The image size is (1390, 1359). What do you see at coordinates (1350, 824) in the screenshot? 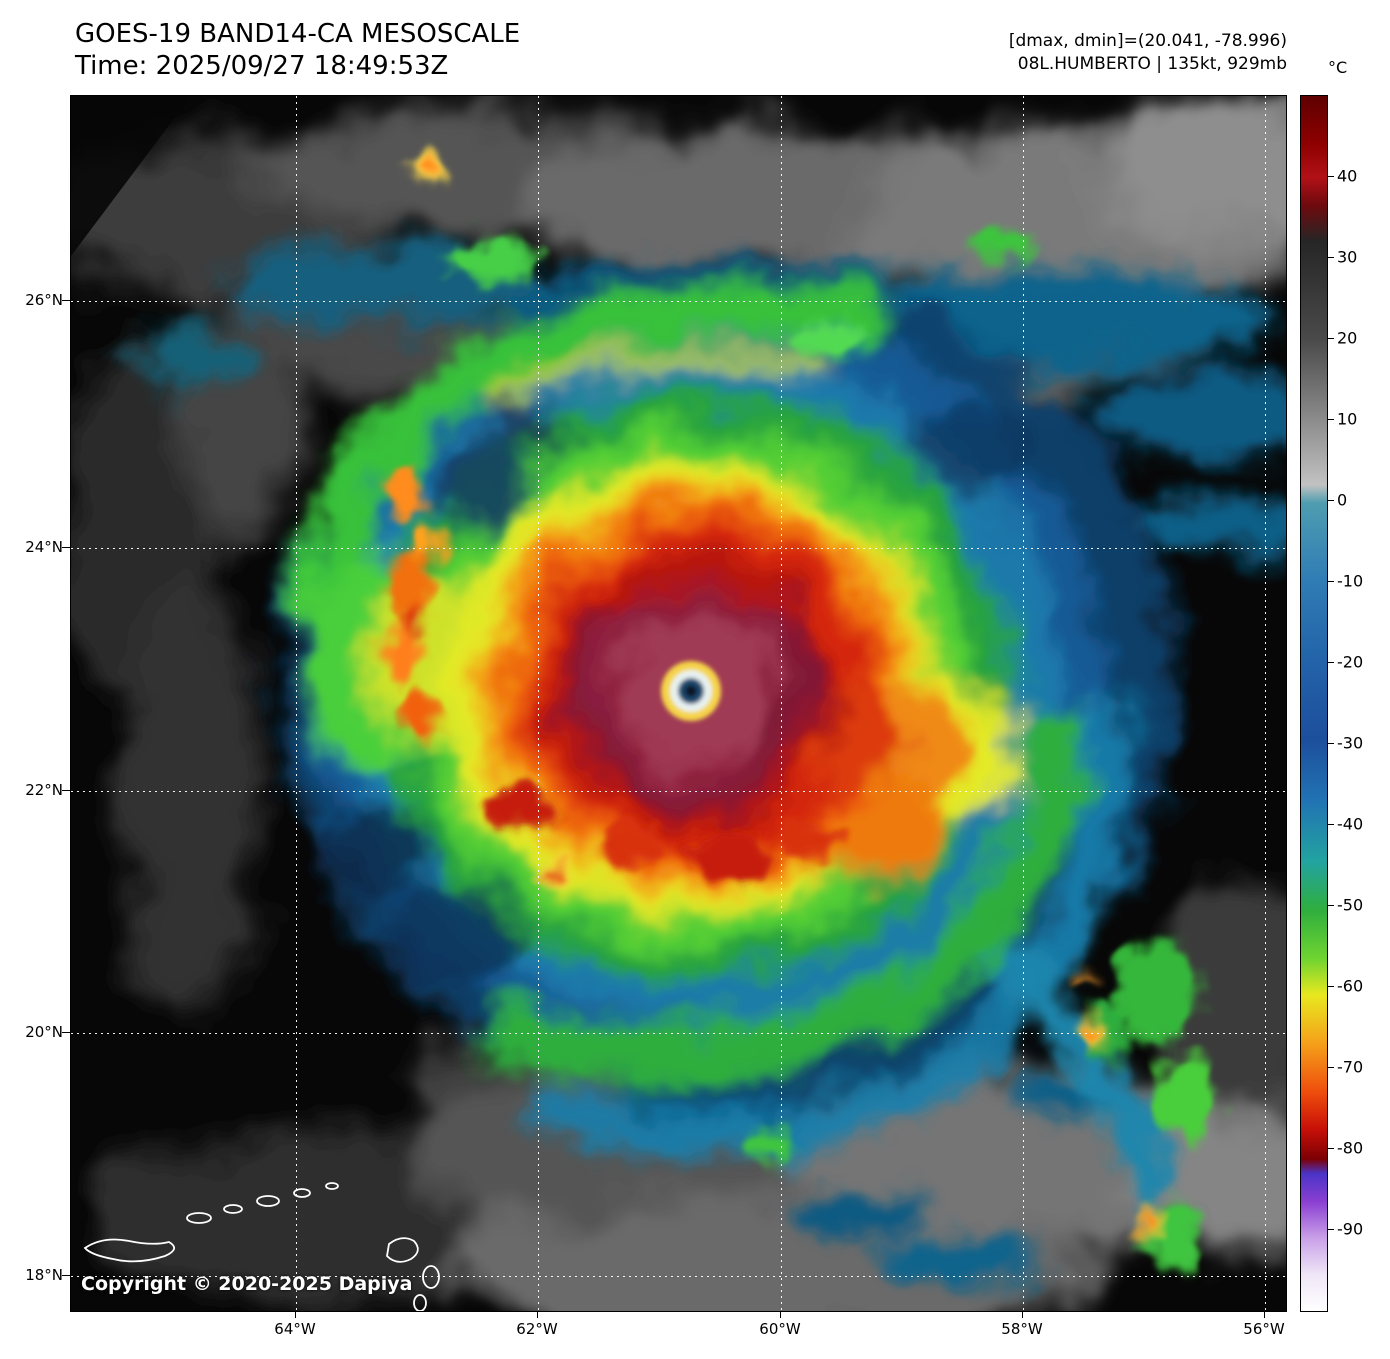
I see `colorbar-tick-label: -40` at bounding box center [1350, 824].